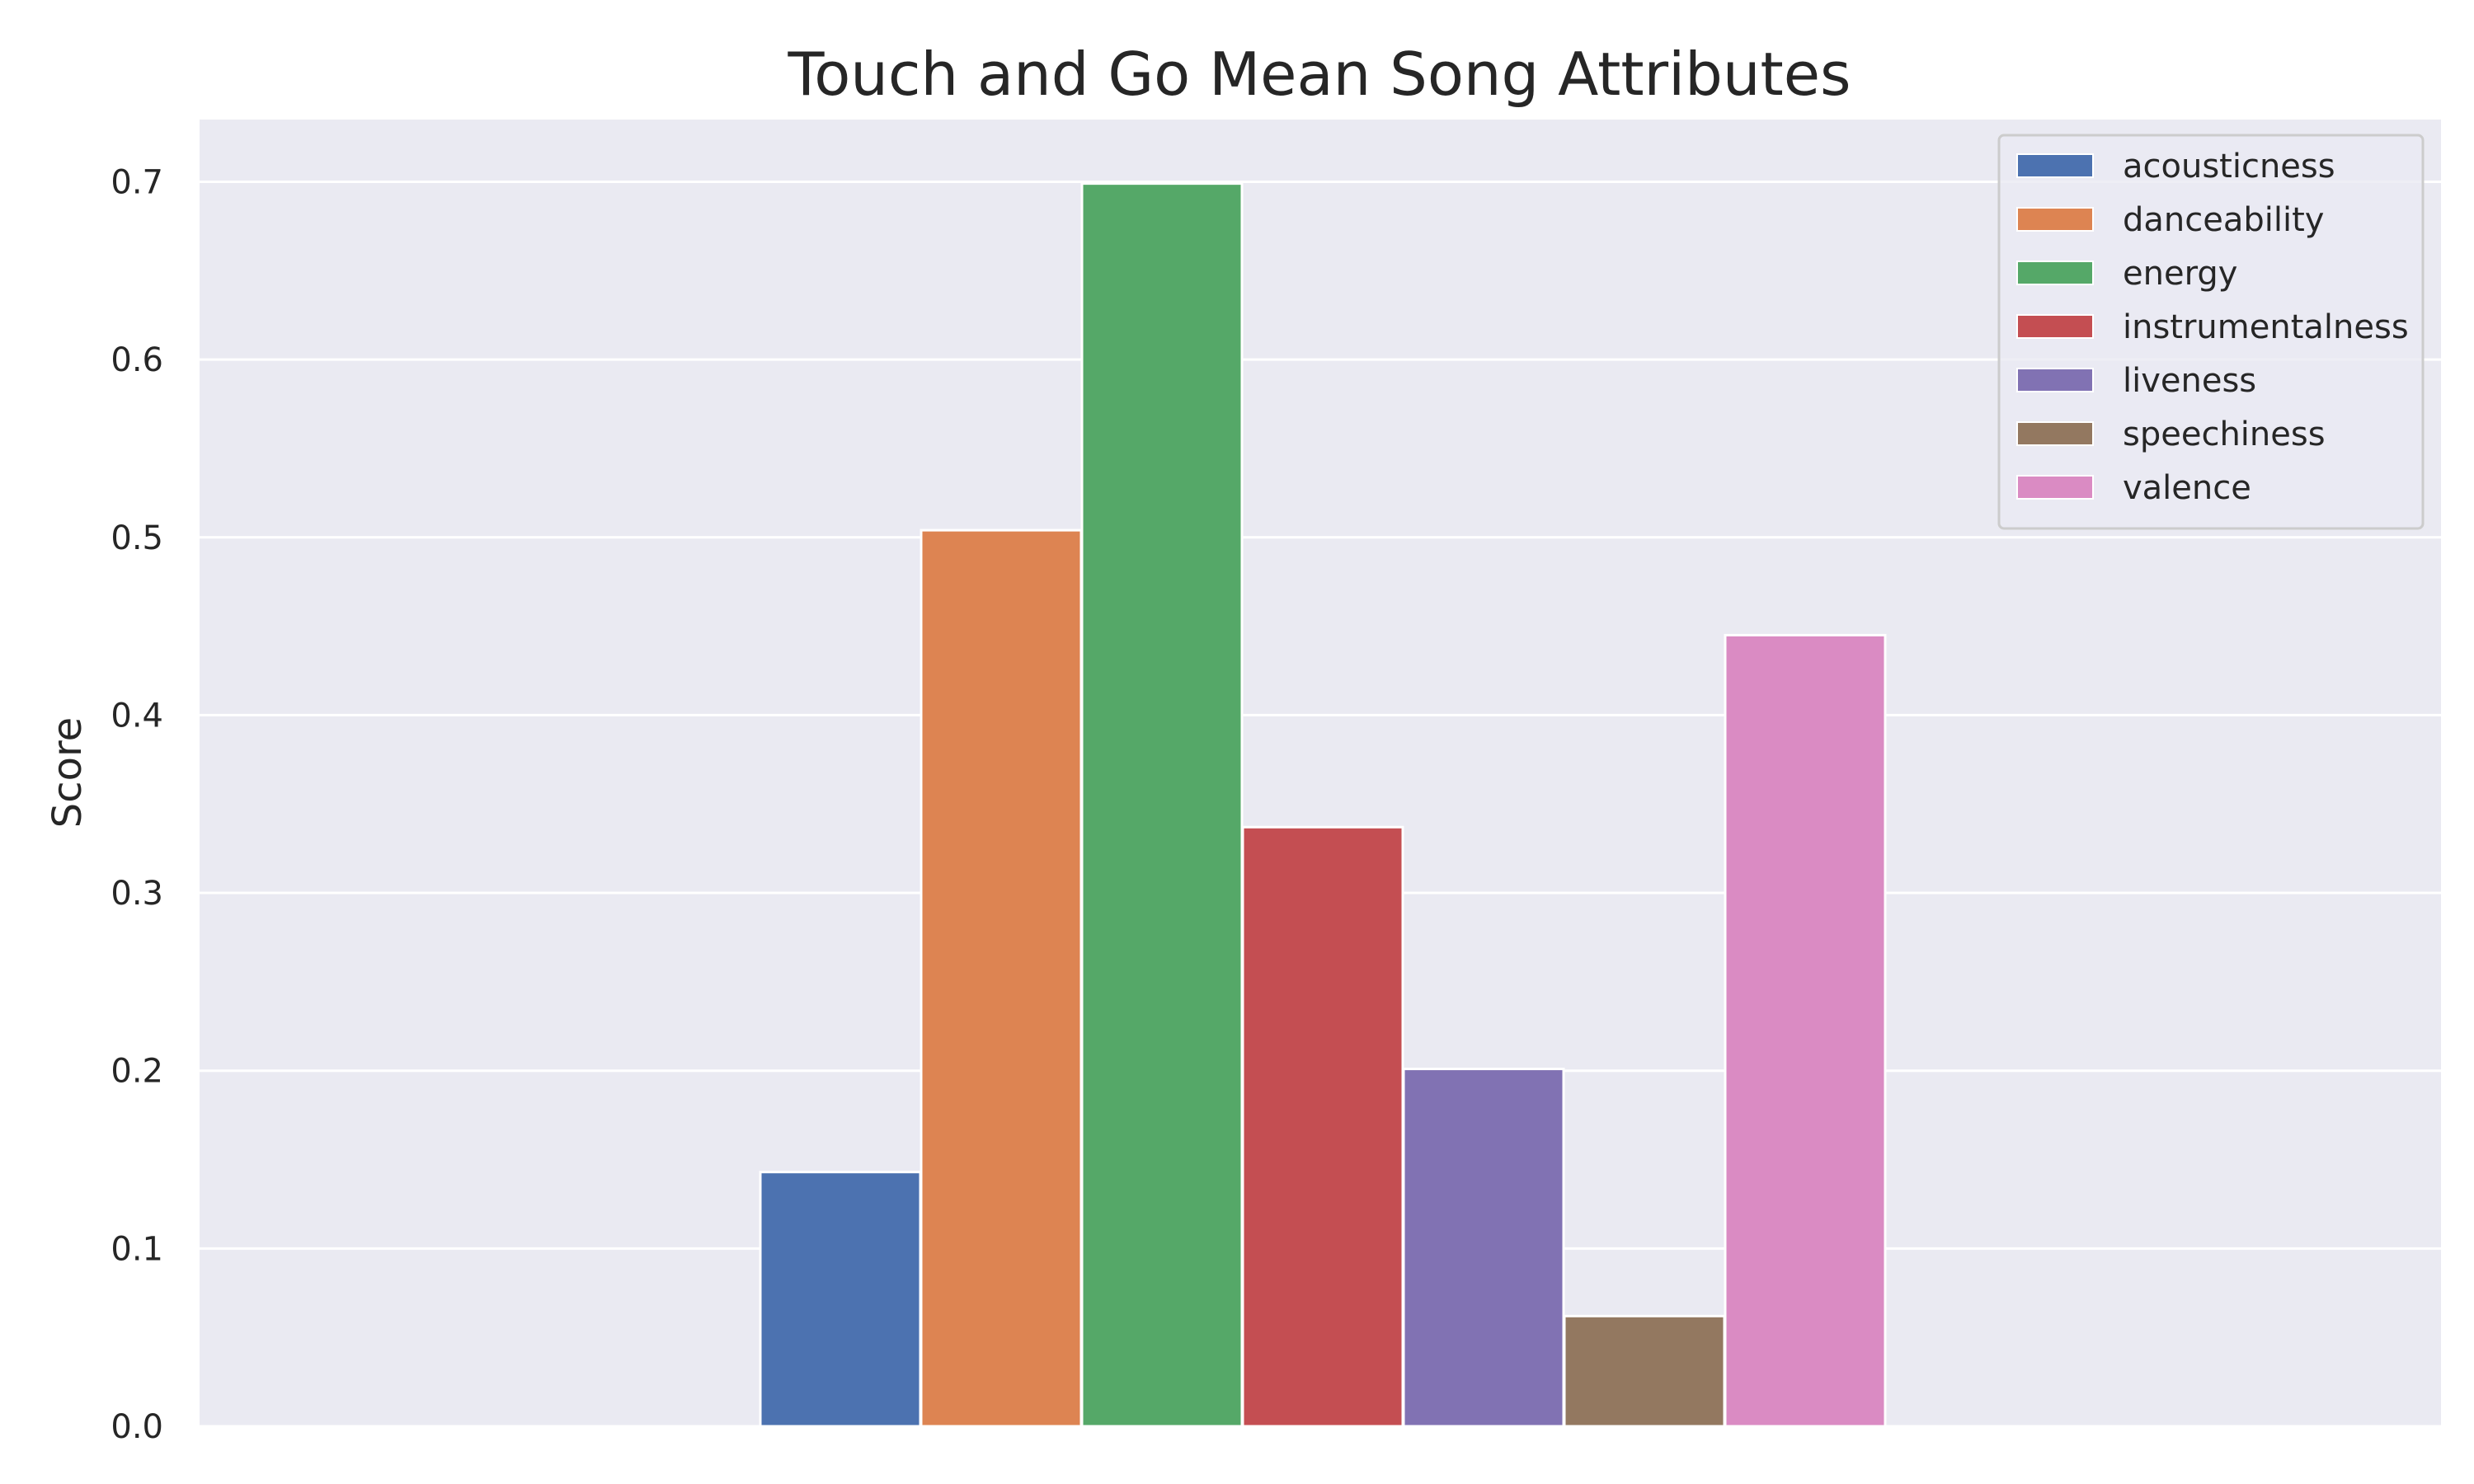 The width and height of the screenshot is (2474, 1484). What do you see at coordinates (1644, 1371) in the screenshot?
I see `bar-speechiness` at bounding box center [1644, 1371].